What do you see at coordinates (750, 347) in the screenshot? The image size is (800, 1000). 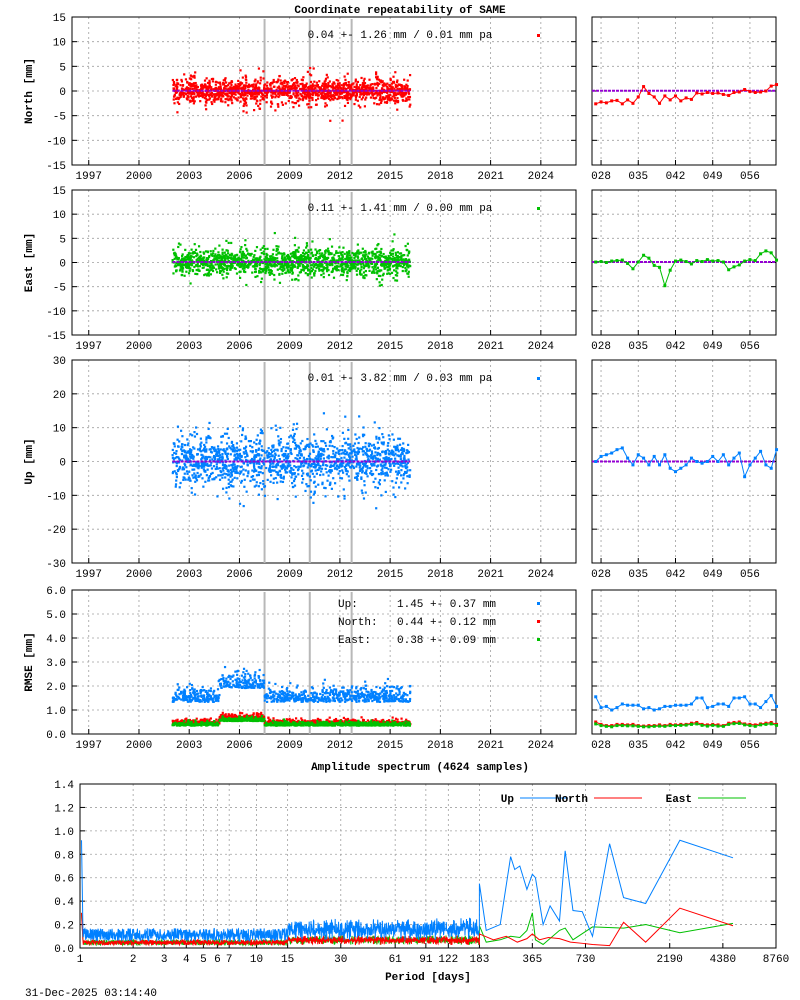 I see `x-tick-label: 056` at bounding box center [750, 347].